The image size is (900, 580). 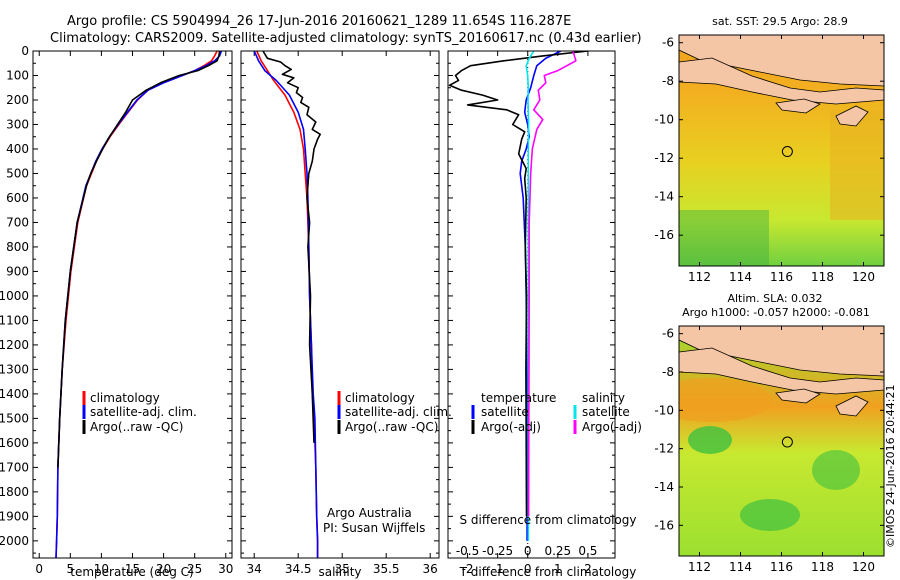 What do you see at coordinates (139, 259) in the screenshot?
I see `temperature-series-argo-raw-qc` at bounding box center [139, 259].